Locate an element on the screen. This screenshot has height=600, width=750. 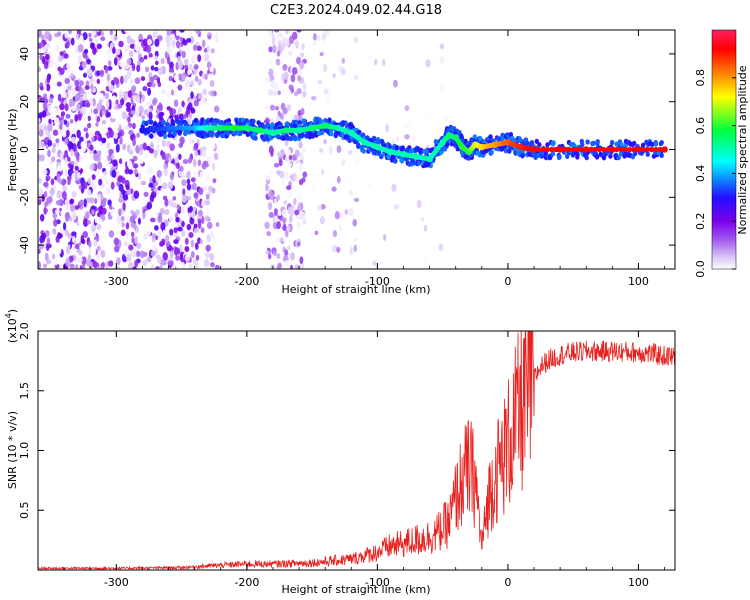
snr-xlabel: Height of straight line (km) is located at coordinates (355, 589).